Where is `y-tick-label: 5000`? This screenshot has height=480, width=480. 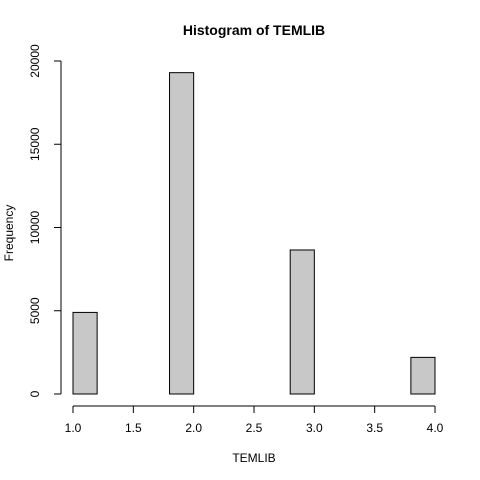
y-tick-label: 5000 is located at coordinates (35, 310).